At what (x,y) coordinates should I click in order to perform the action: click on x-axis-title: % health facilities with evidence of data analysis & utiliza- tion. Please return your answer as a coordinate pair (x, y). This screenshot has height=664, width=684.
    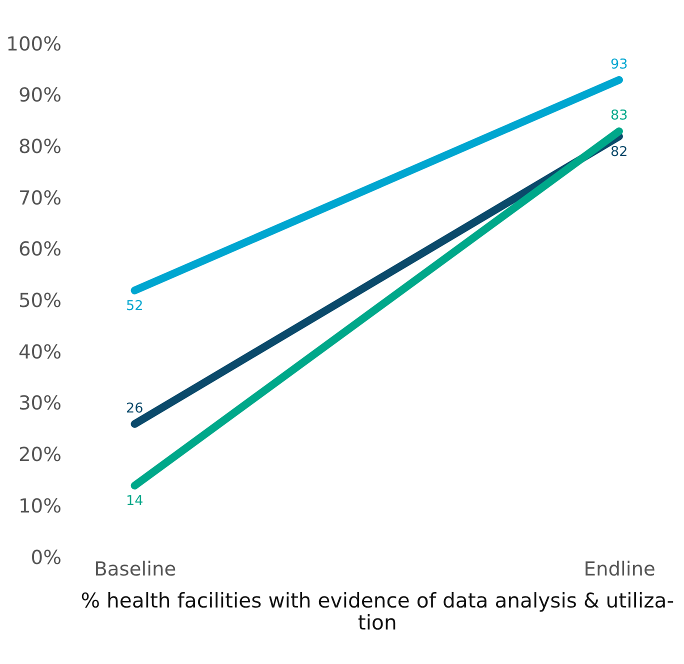
    Looking at the image, I should click on (377, 611).